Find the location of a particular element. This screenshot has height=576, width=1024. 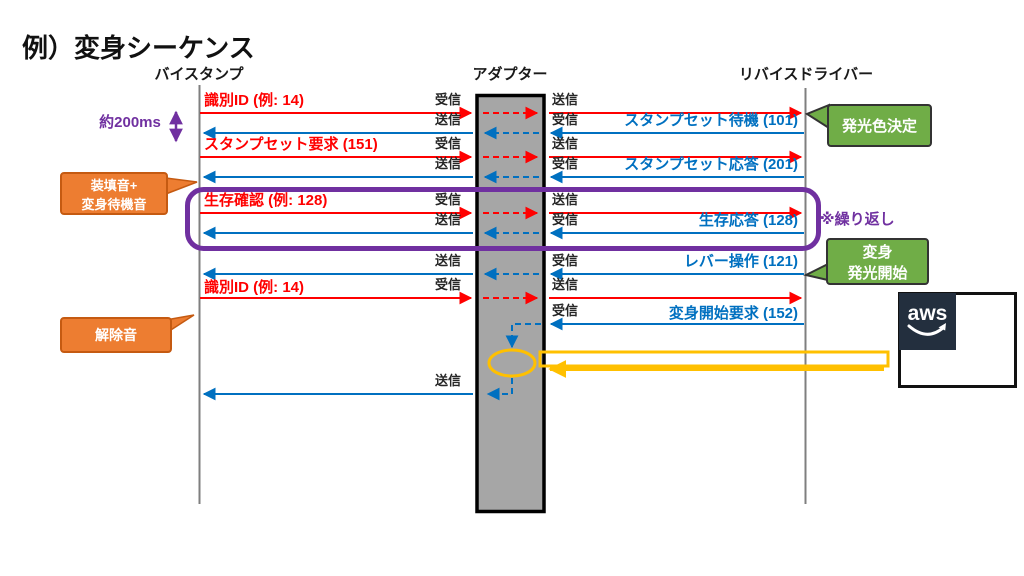

callout-light-color-text: 発光色決定 is located at coordinates (879, 126).